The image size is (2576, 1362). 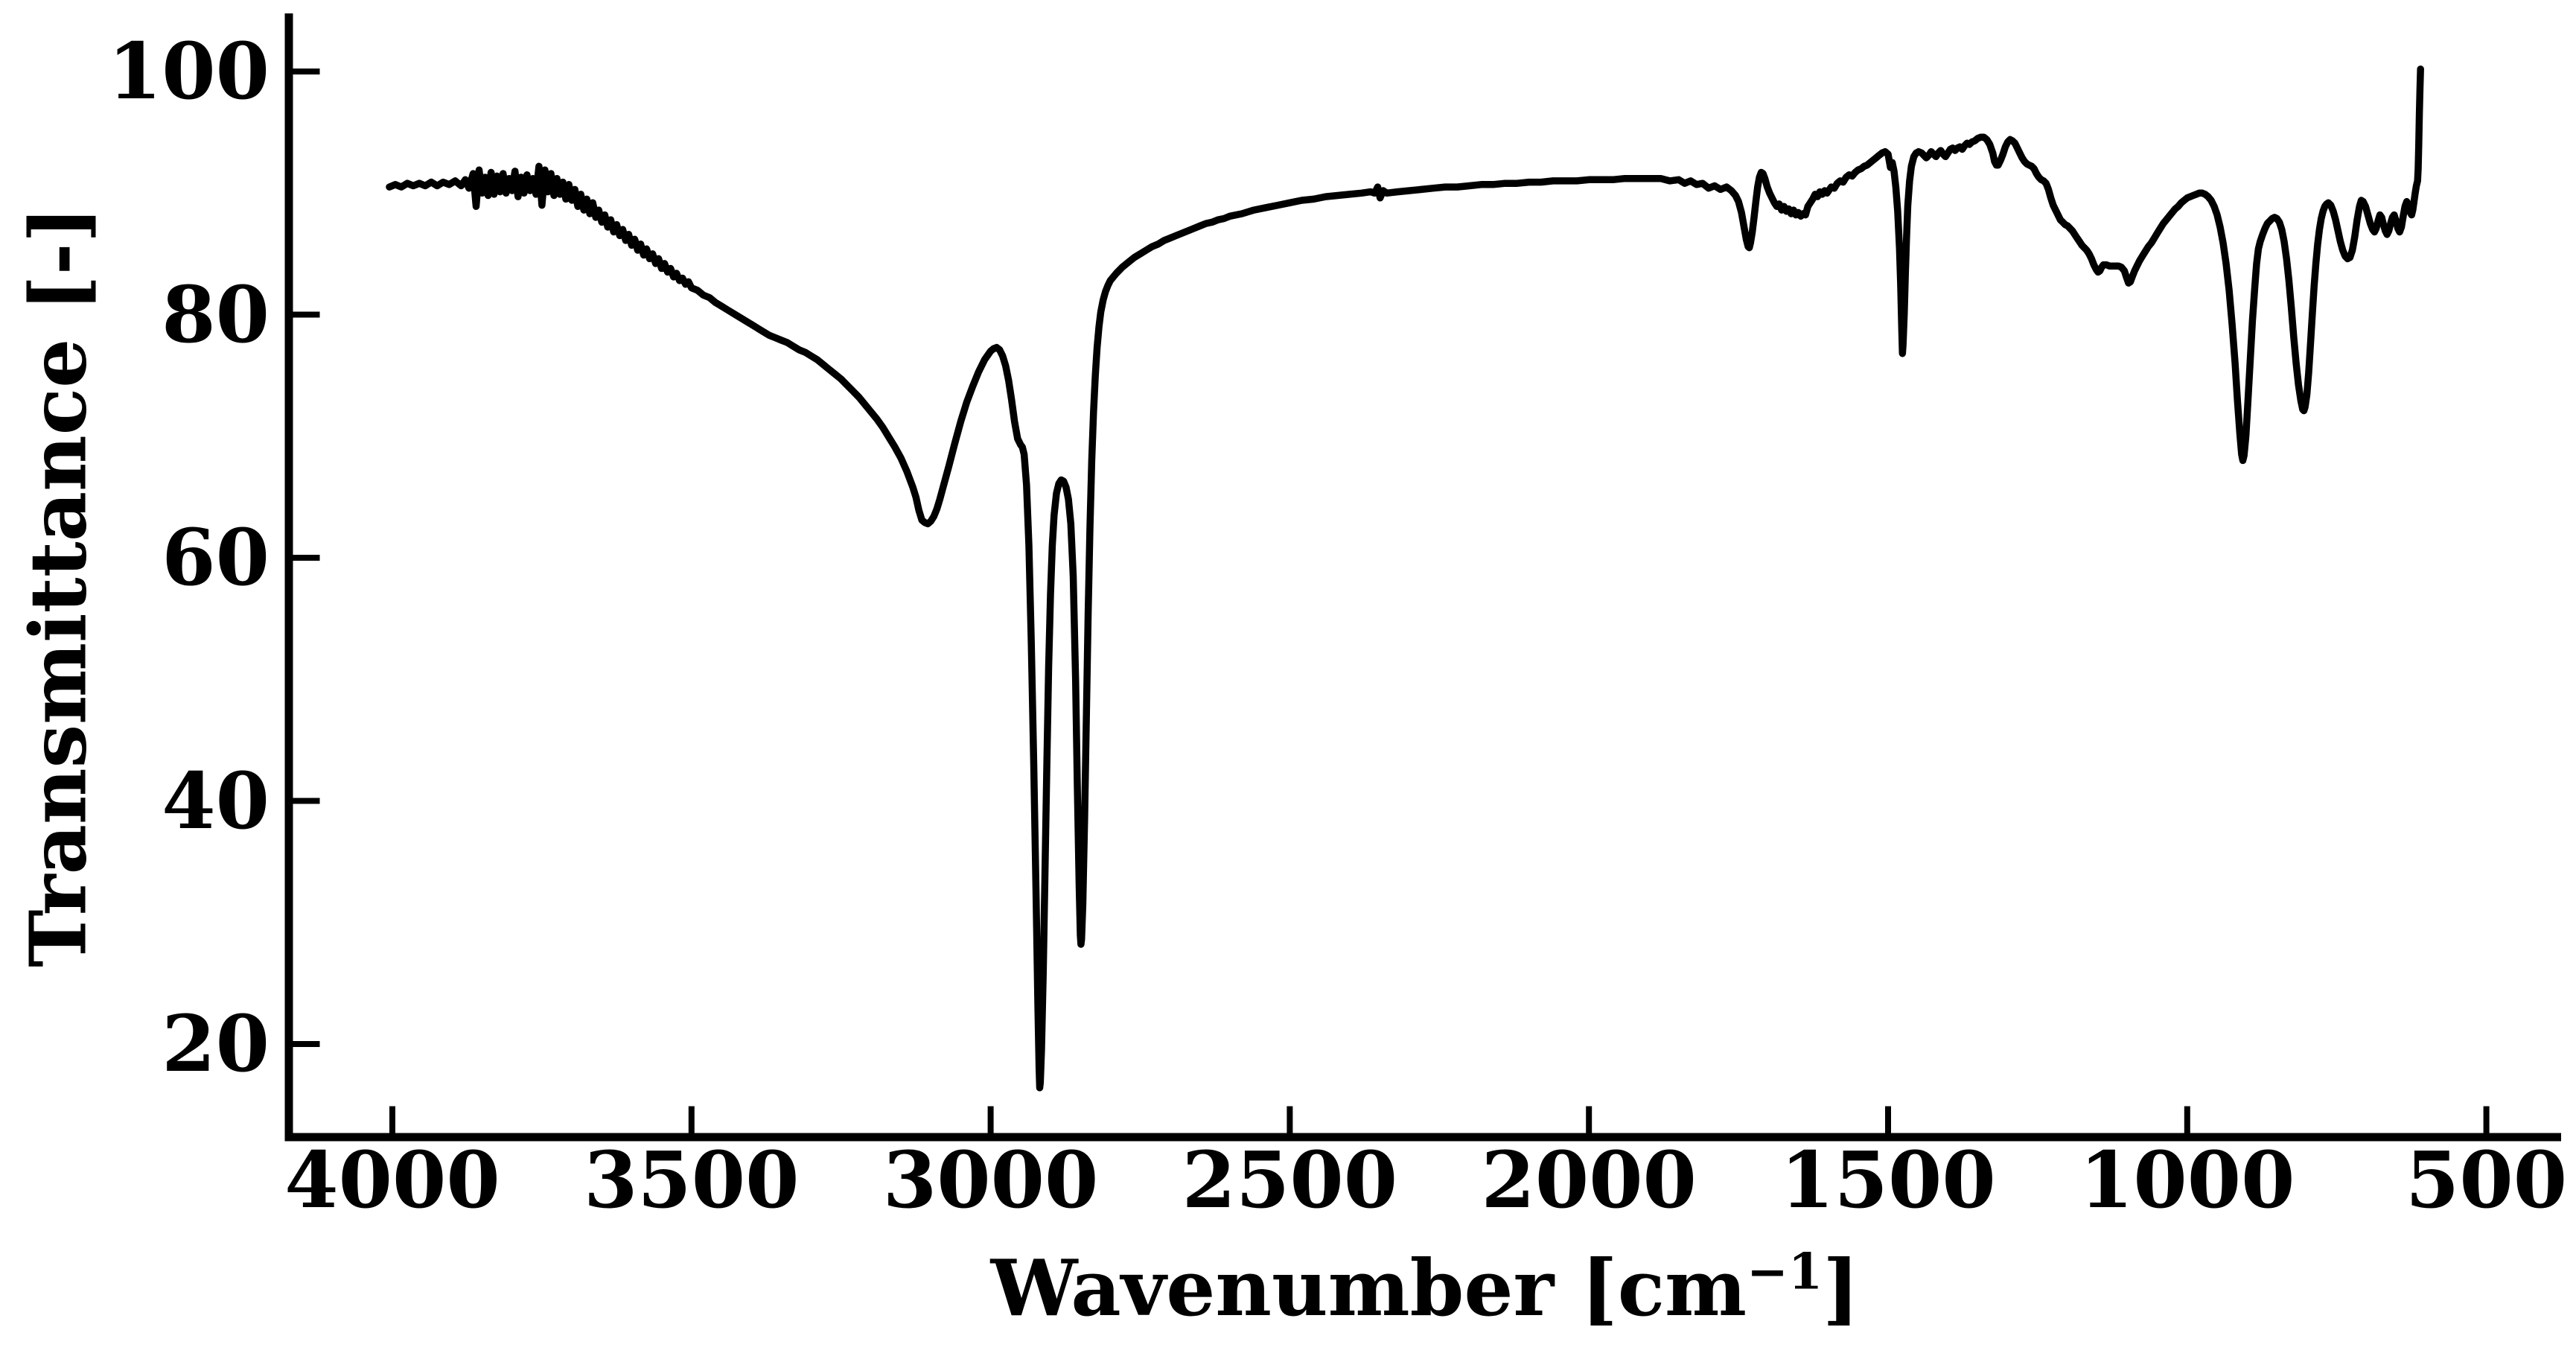 I want to click on y-tick-label: 60, so click(x=216, y=557).